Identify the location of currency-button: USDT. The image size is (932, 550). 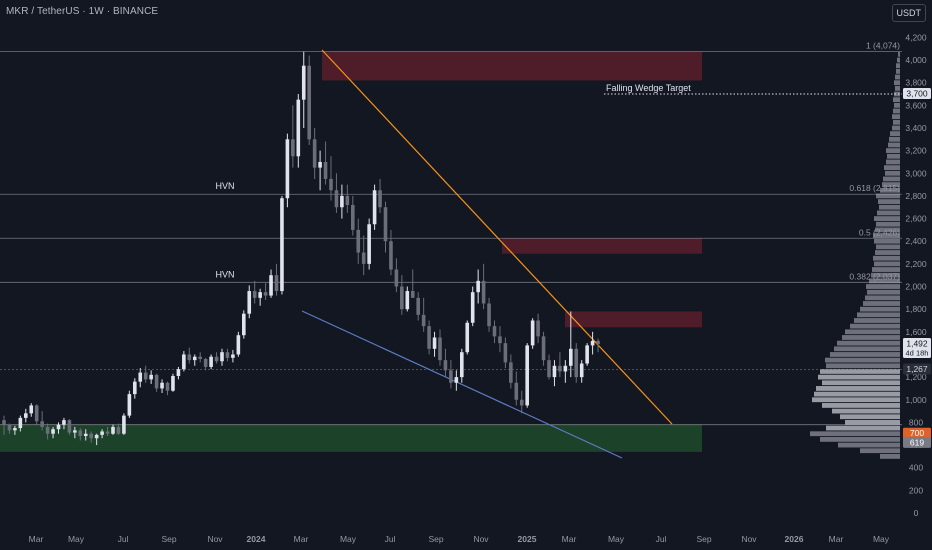
(908, 13).